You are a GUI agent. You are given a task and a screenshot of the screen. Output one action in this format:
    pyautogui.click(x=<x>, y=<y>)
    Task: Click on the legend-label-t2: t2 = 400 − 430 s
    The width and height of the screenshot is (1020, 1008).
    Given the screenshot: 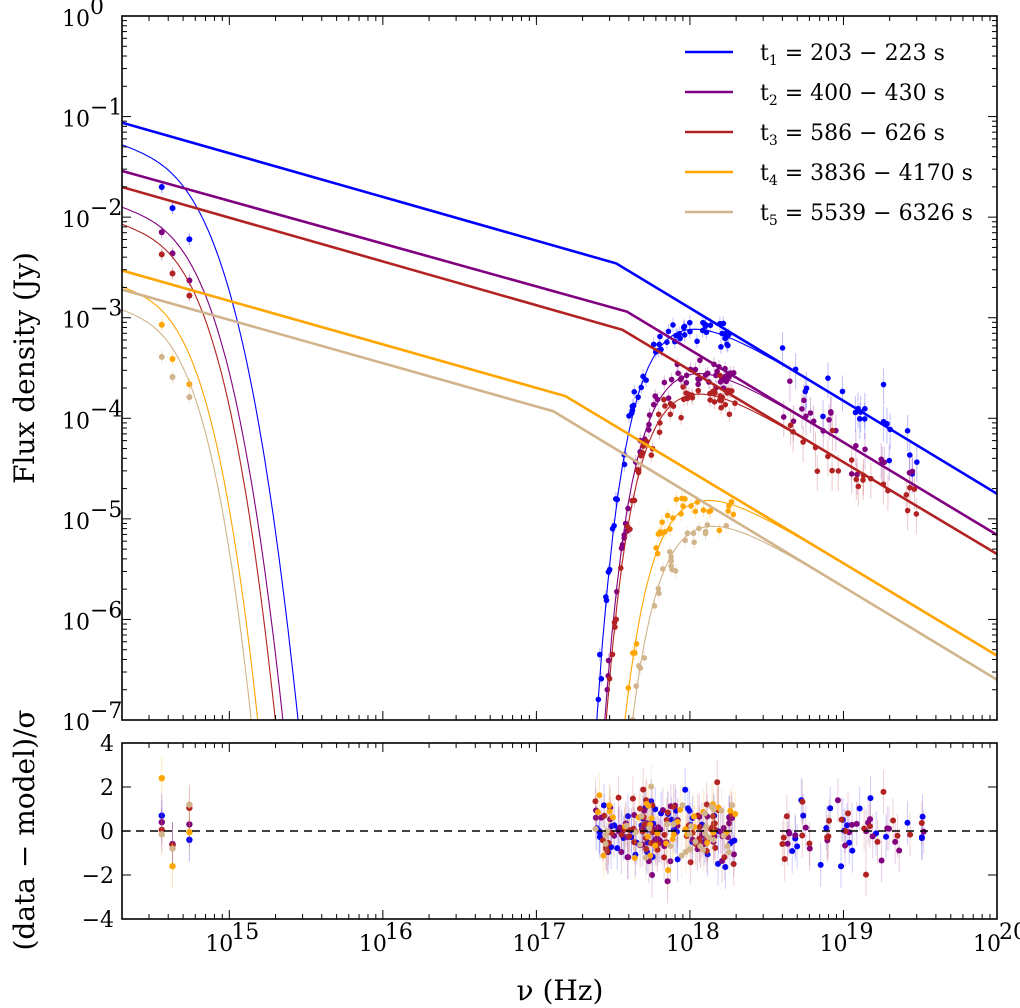 What is the action you would take?
    pyautogui.click(x=852, y=95)
    